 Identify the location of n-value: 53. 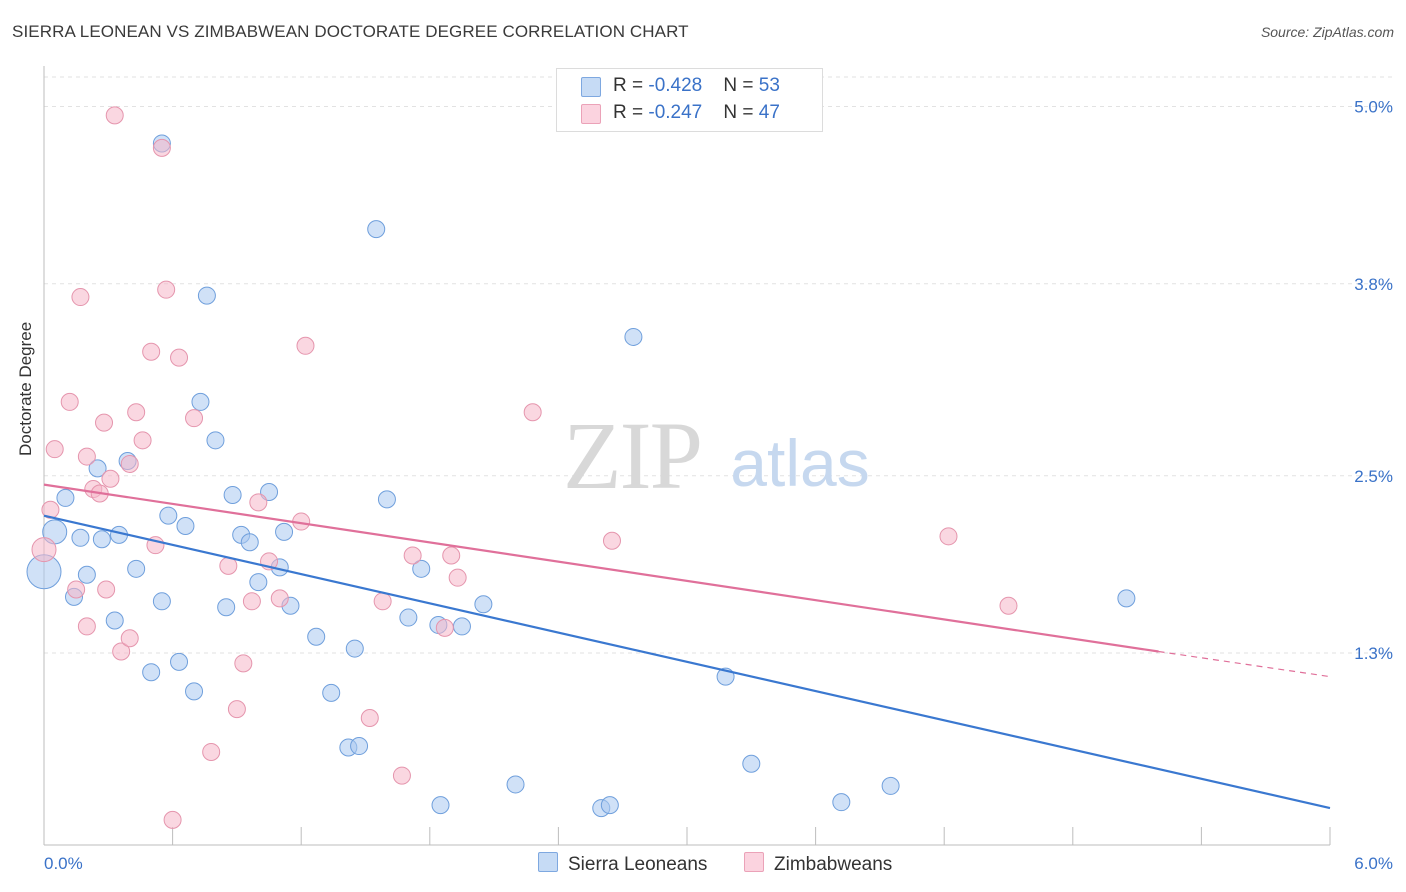
(769, 85).